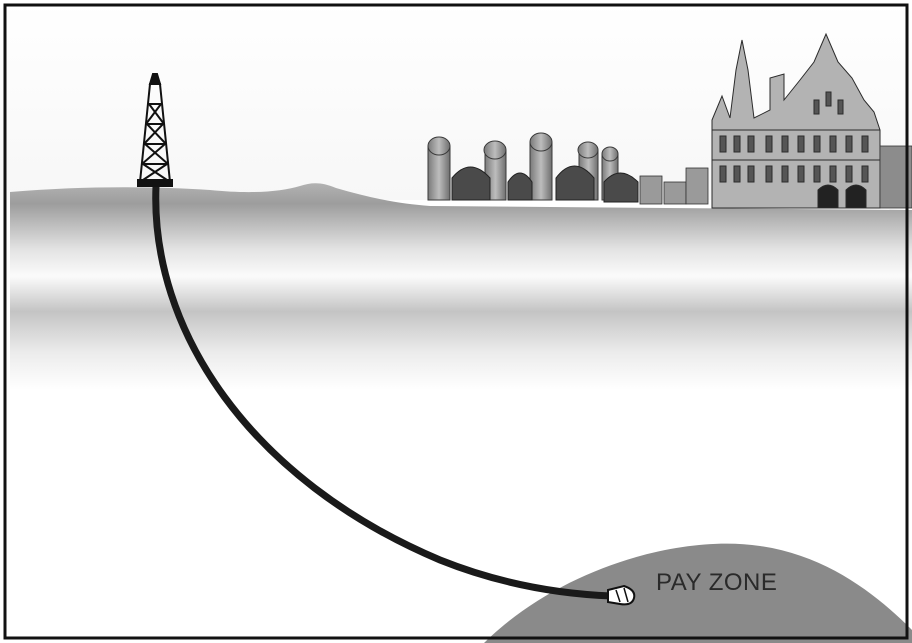 The width and height of the screenshot is (912, 643). I want to click on pay-zone-label: PAY ZONE, so click(716, 582).